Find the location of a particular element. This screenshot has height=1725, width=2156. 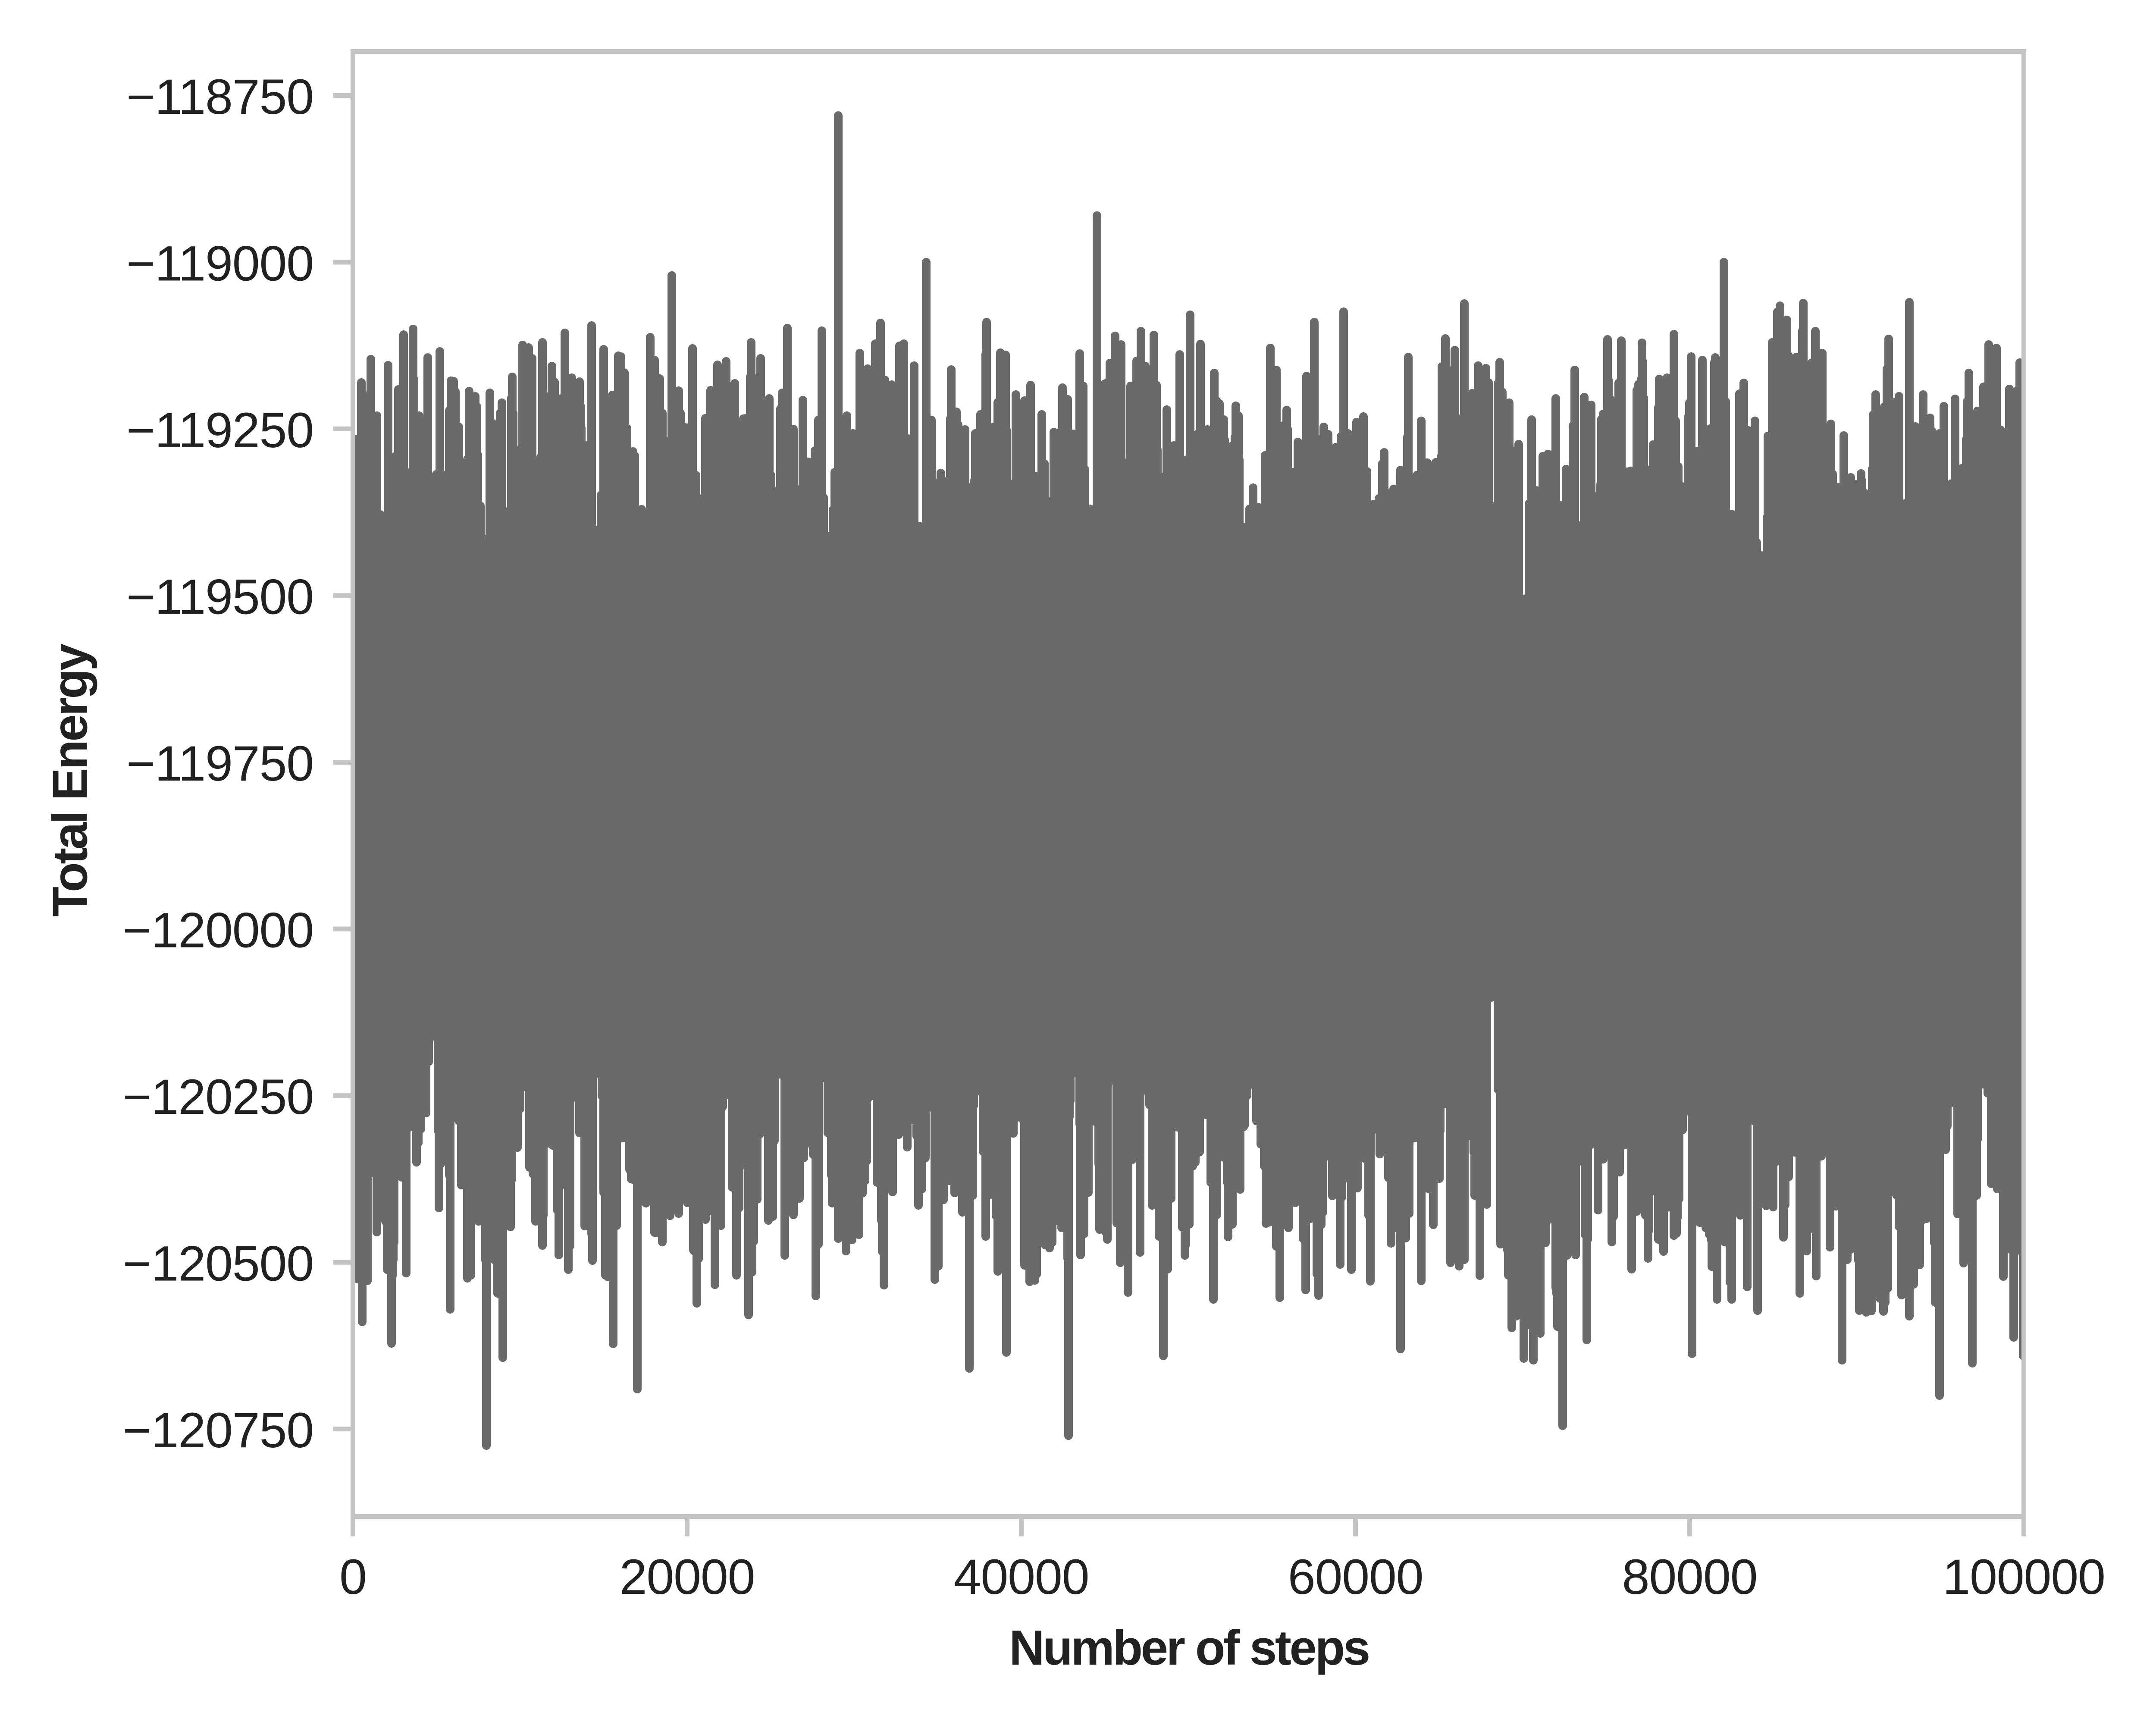

svg-text: 80000 is located at coordinates (1690, 1577).